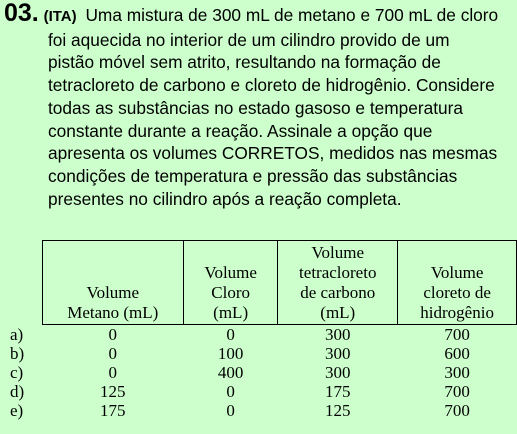  What do you see at coordinates (113, 410) in the screenshot?
I see `cell-metano: 175` at bounding box center [113, 410].